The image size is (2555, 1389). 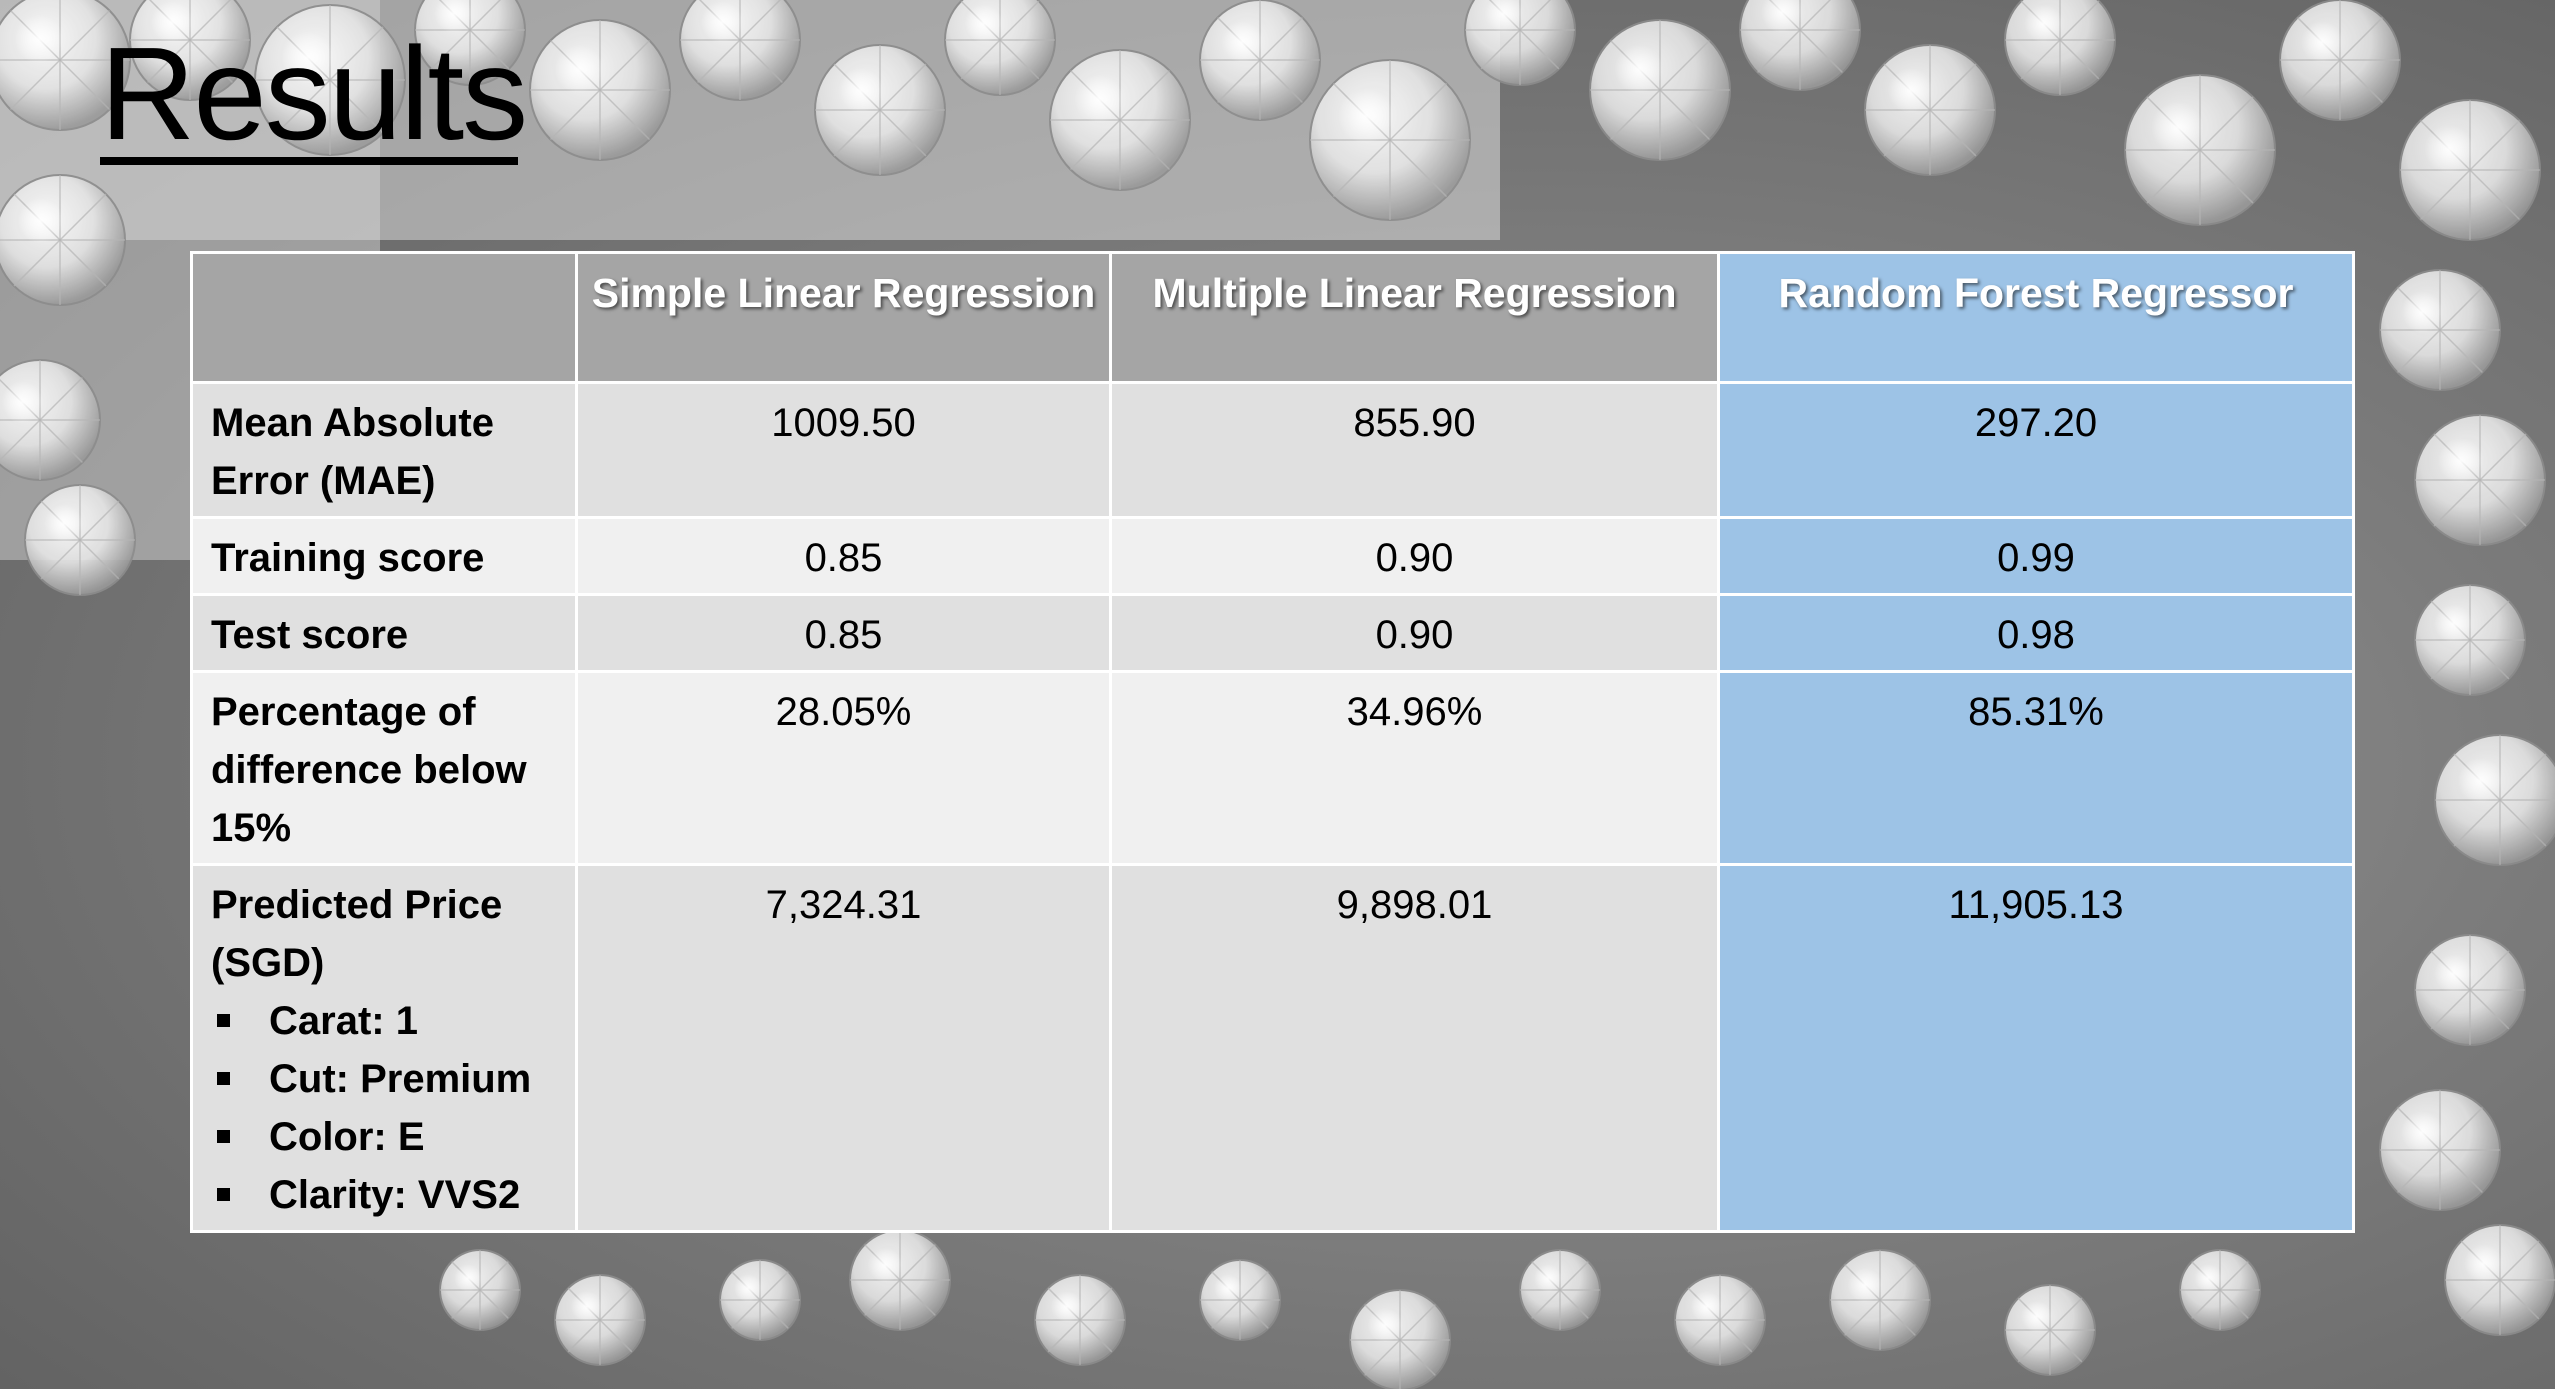 I want to click on spec-text: Color: E, so click(x=347, y=1137).